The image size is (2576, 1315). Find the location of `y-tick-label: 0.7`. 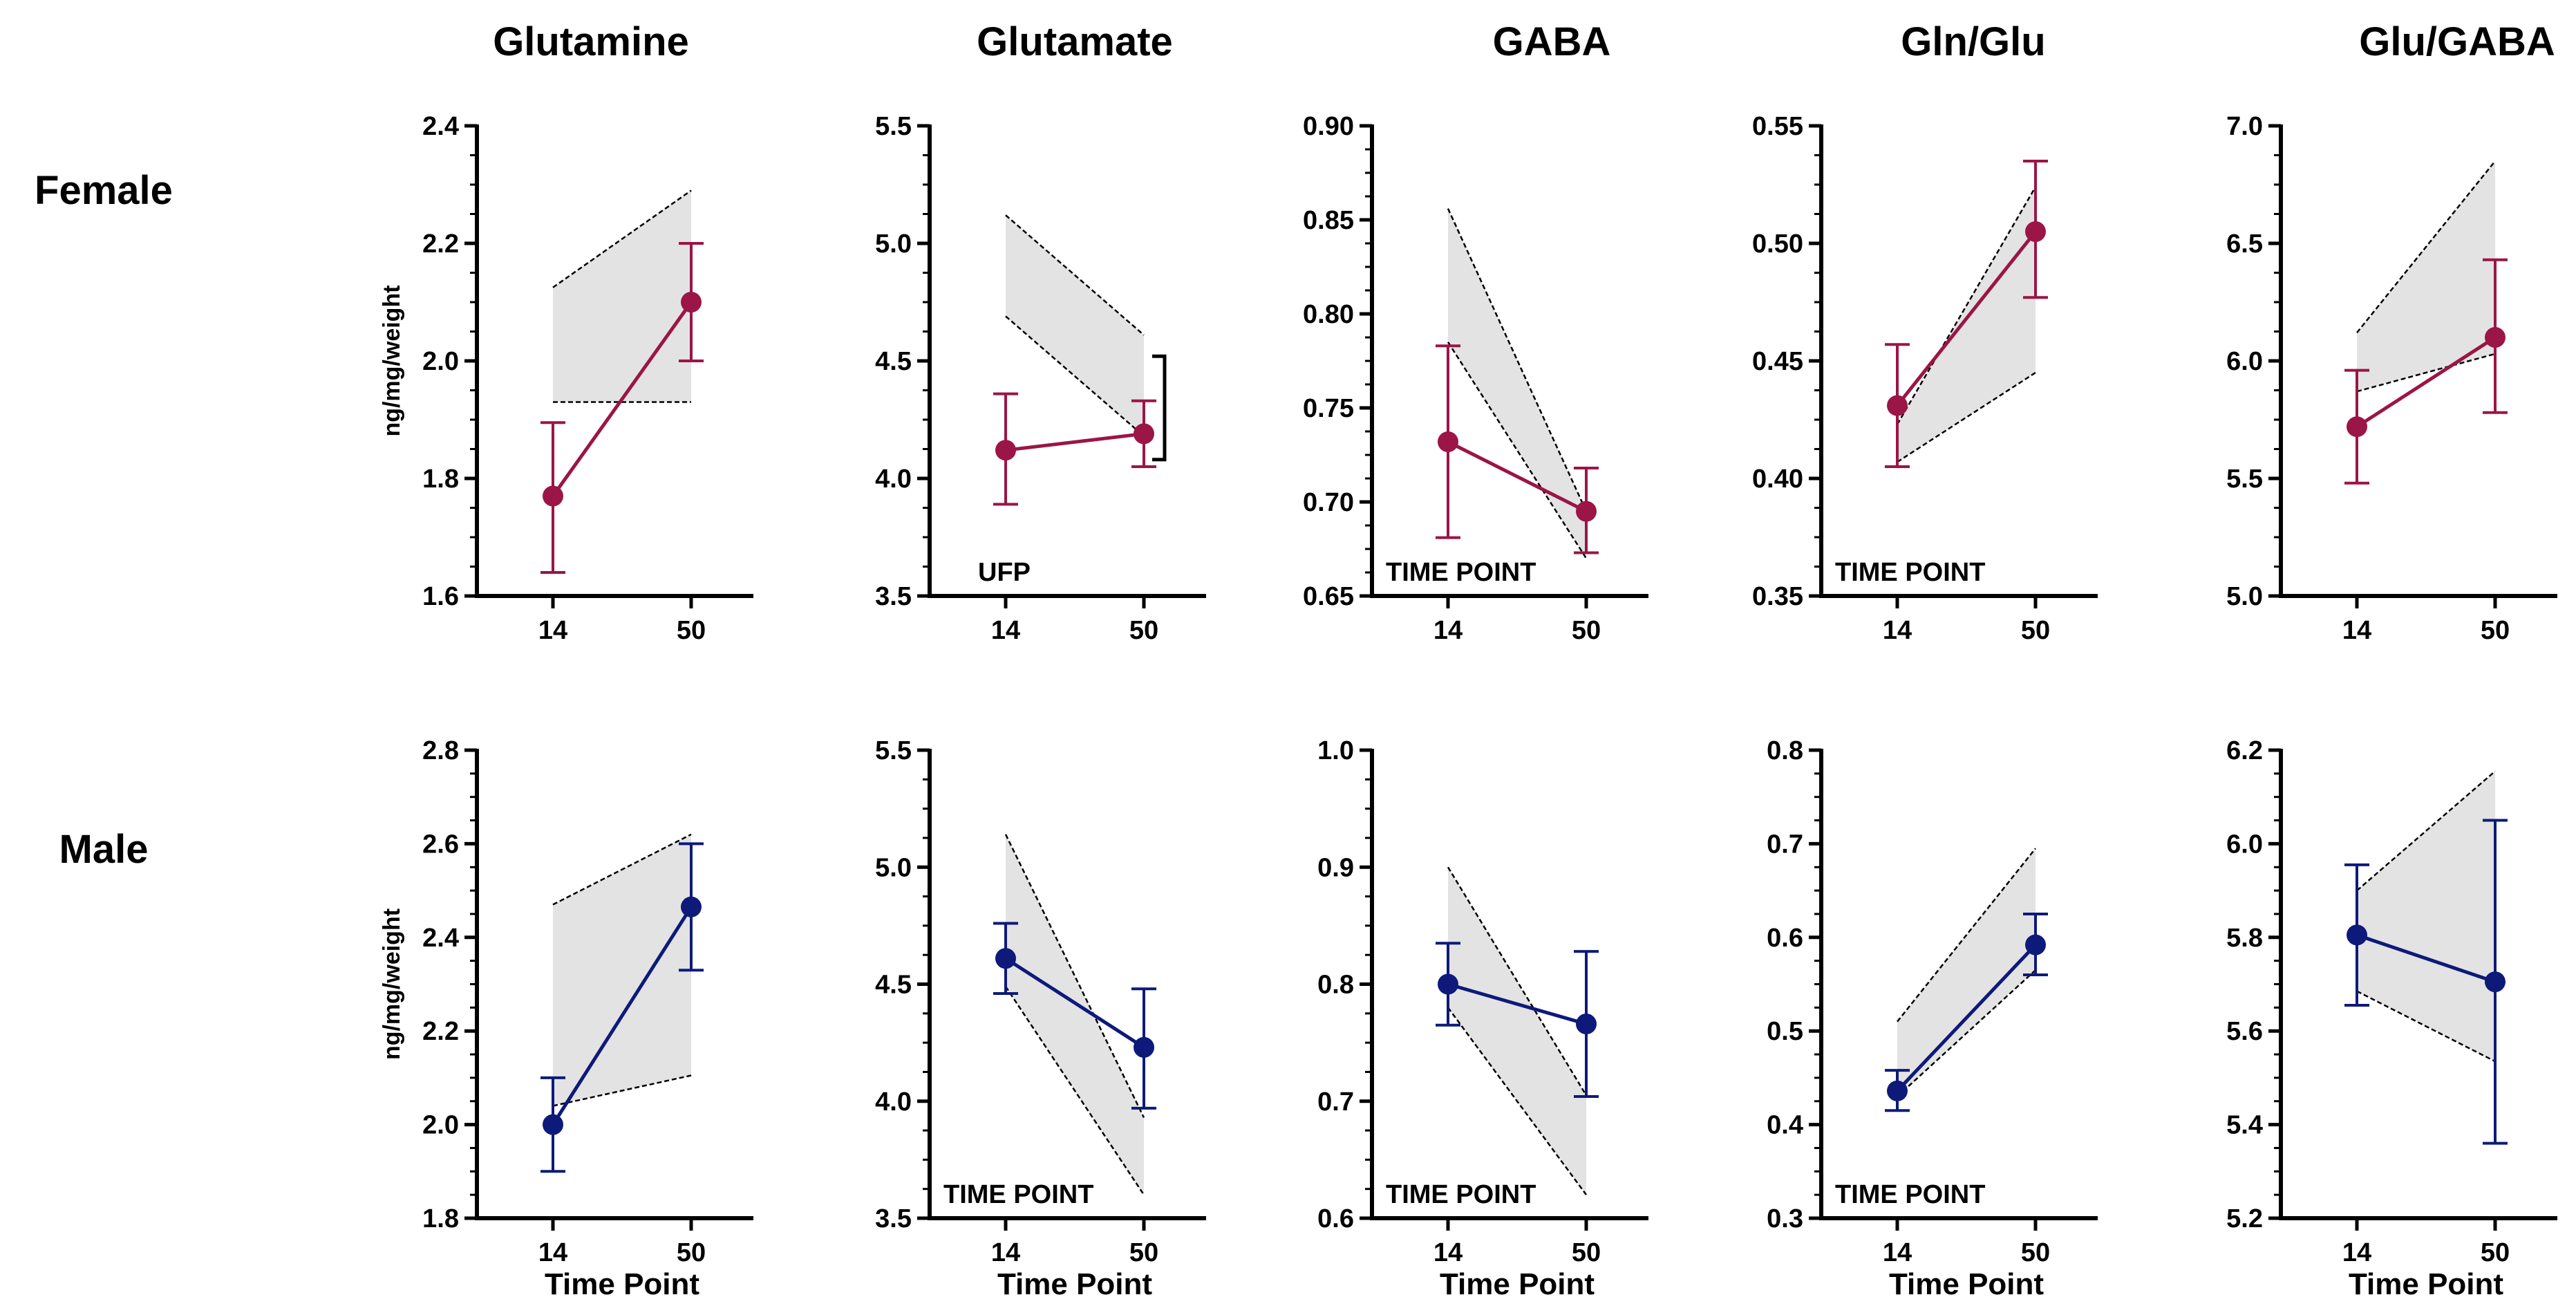

y-tick-label: 0.7 is located at coordinates (1785, 845).